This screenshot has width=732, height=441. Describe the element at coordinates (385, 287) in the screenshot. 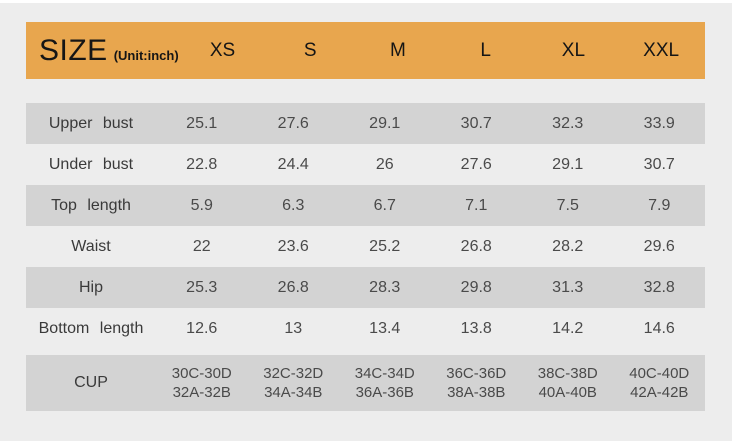

I see `cell-value: 28.3` at that location.